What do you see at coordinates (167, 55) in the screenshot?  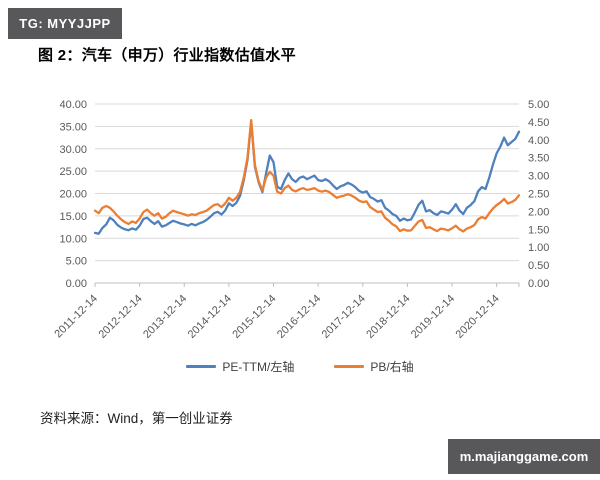 I see `figure-title: 图 2：汽车（申万）行业指数估值水平` at bounding box center [167, 55].